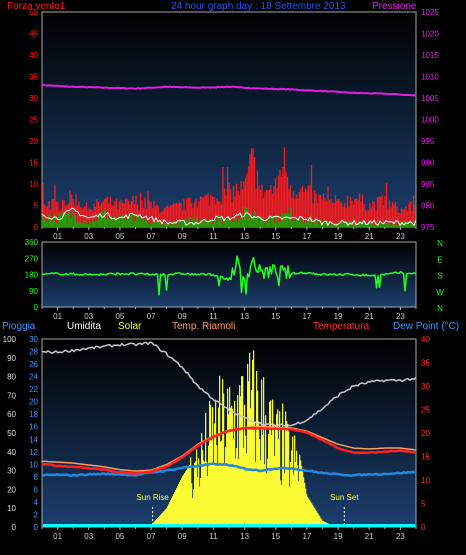 Image resolution: width=466 pixels, height=555 pixels. What do you see at coordinates (11, 452) in the screenshot?
I see `rain-y-tick-label: 40` at bounding box center [11, 452].